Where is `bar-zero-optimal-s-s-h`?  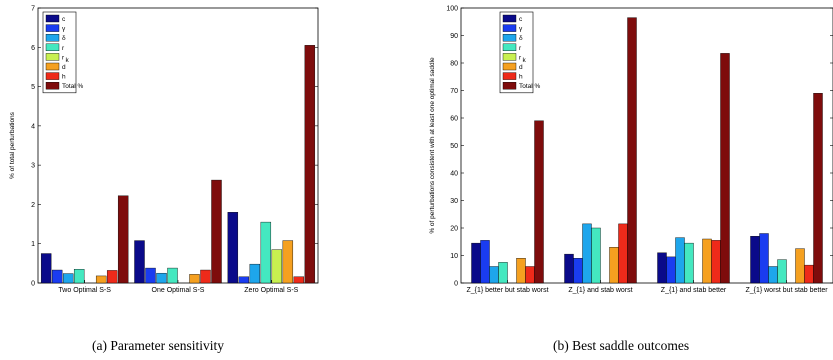
bar-zero-optimal-s-s-h is located at coordinates (299, 280).